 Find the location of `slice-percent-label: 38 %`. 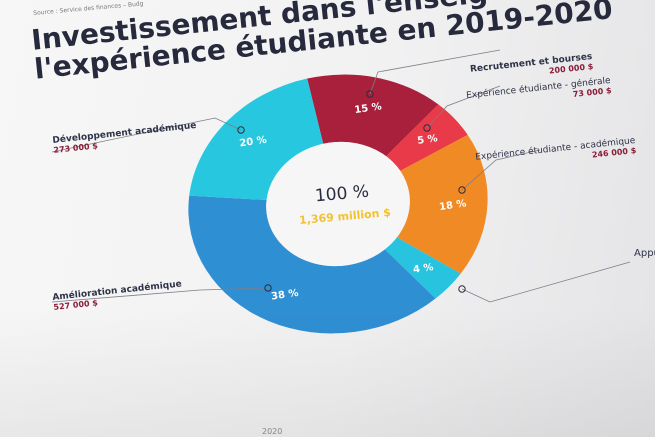

slice-percent-label: 38 % is located at coordinates (285, 295).